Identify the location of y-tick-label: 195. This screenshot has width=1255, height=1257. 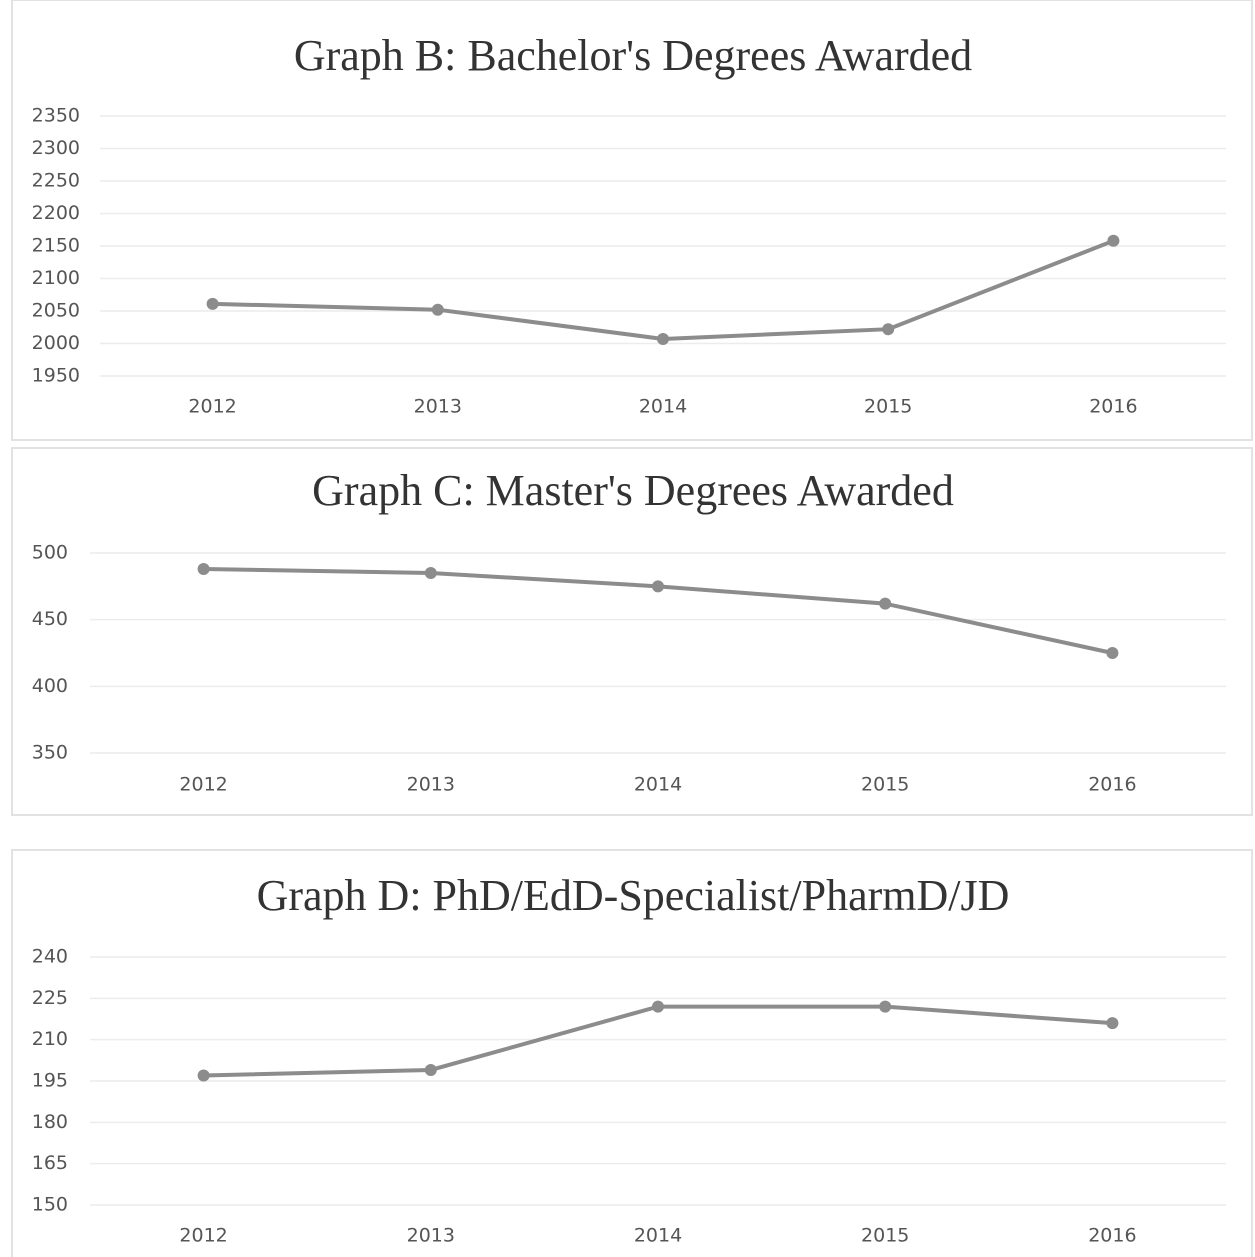
(50, 1081).